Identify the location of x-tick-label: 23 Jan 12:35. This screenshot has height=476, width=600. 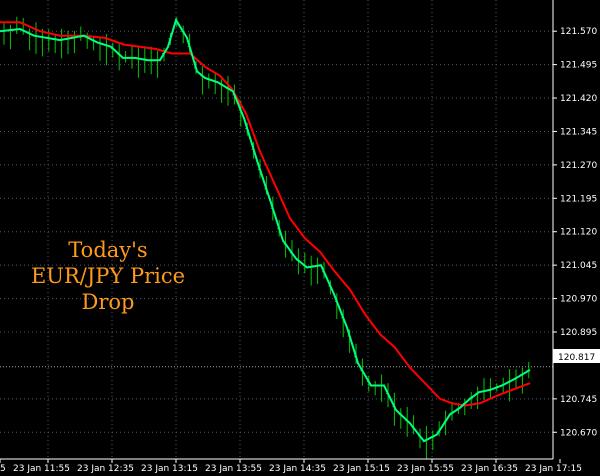
(105, 469).